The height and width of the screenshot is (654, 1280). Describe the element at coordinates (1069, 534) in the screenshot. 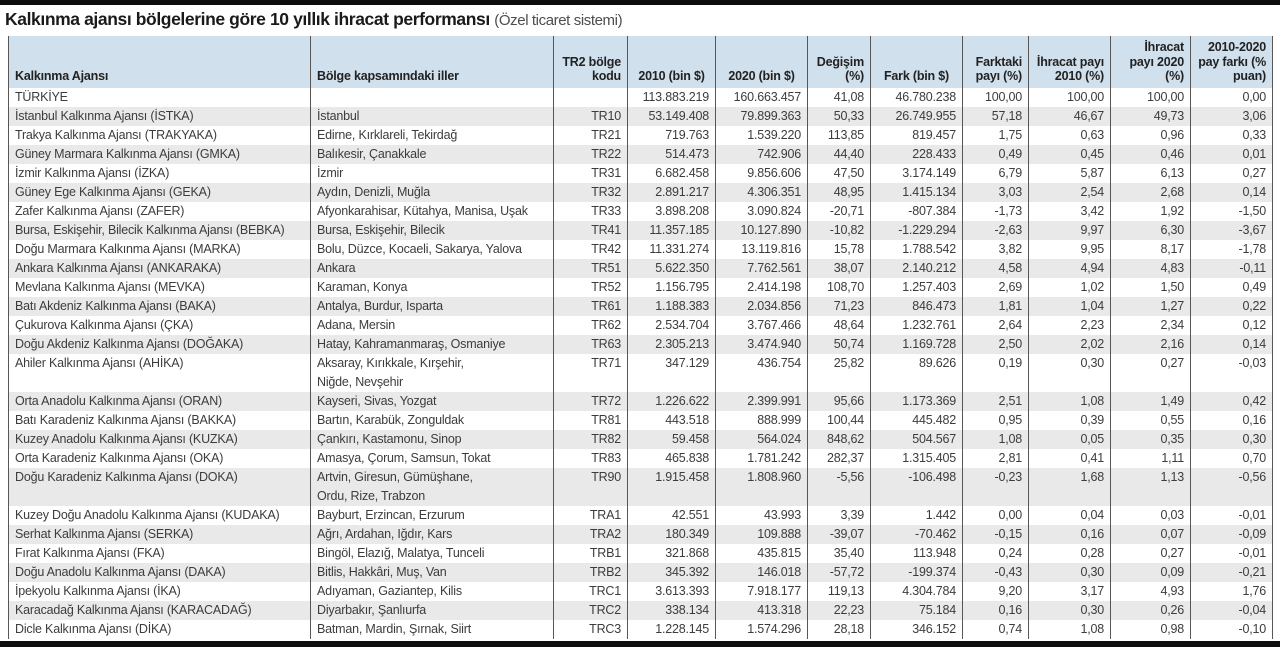

I see `cell-share-2010: 0,16` at that location.